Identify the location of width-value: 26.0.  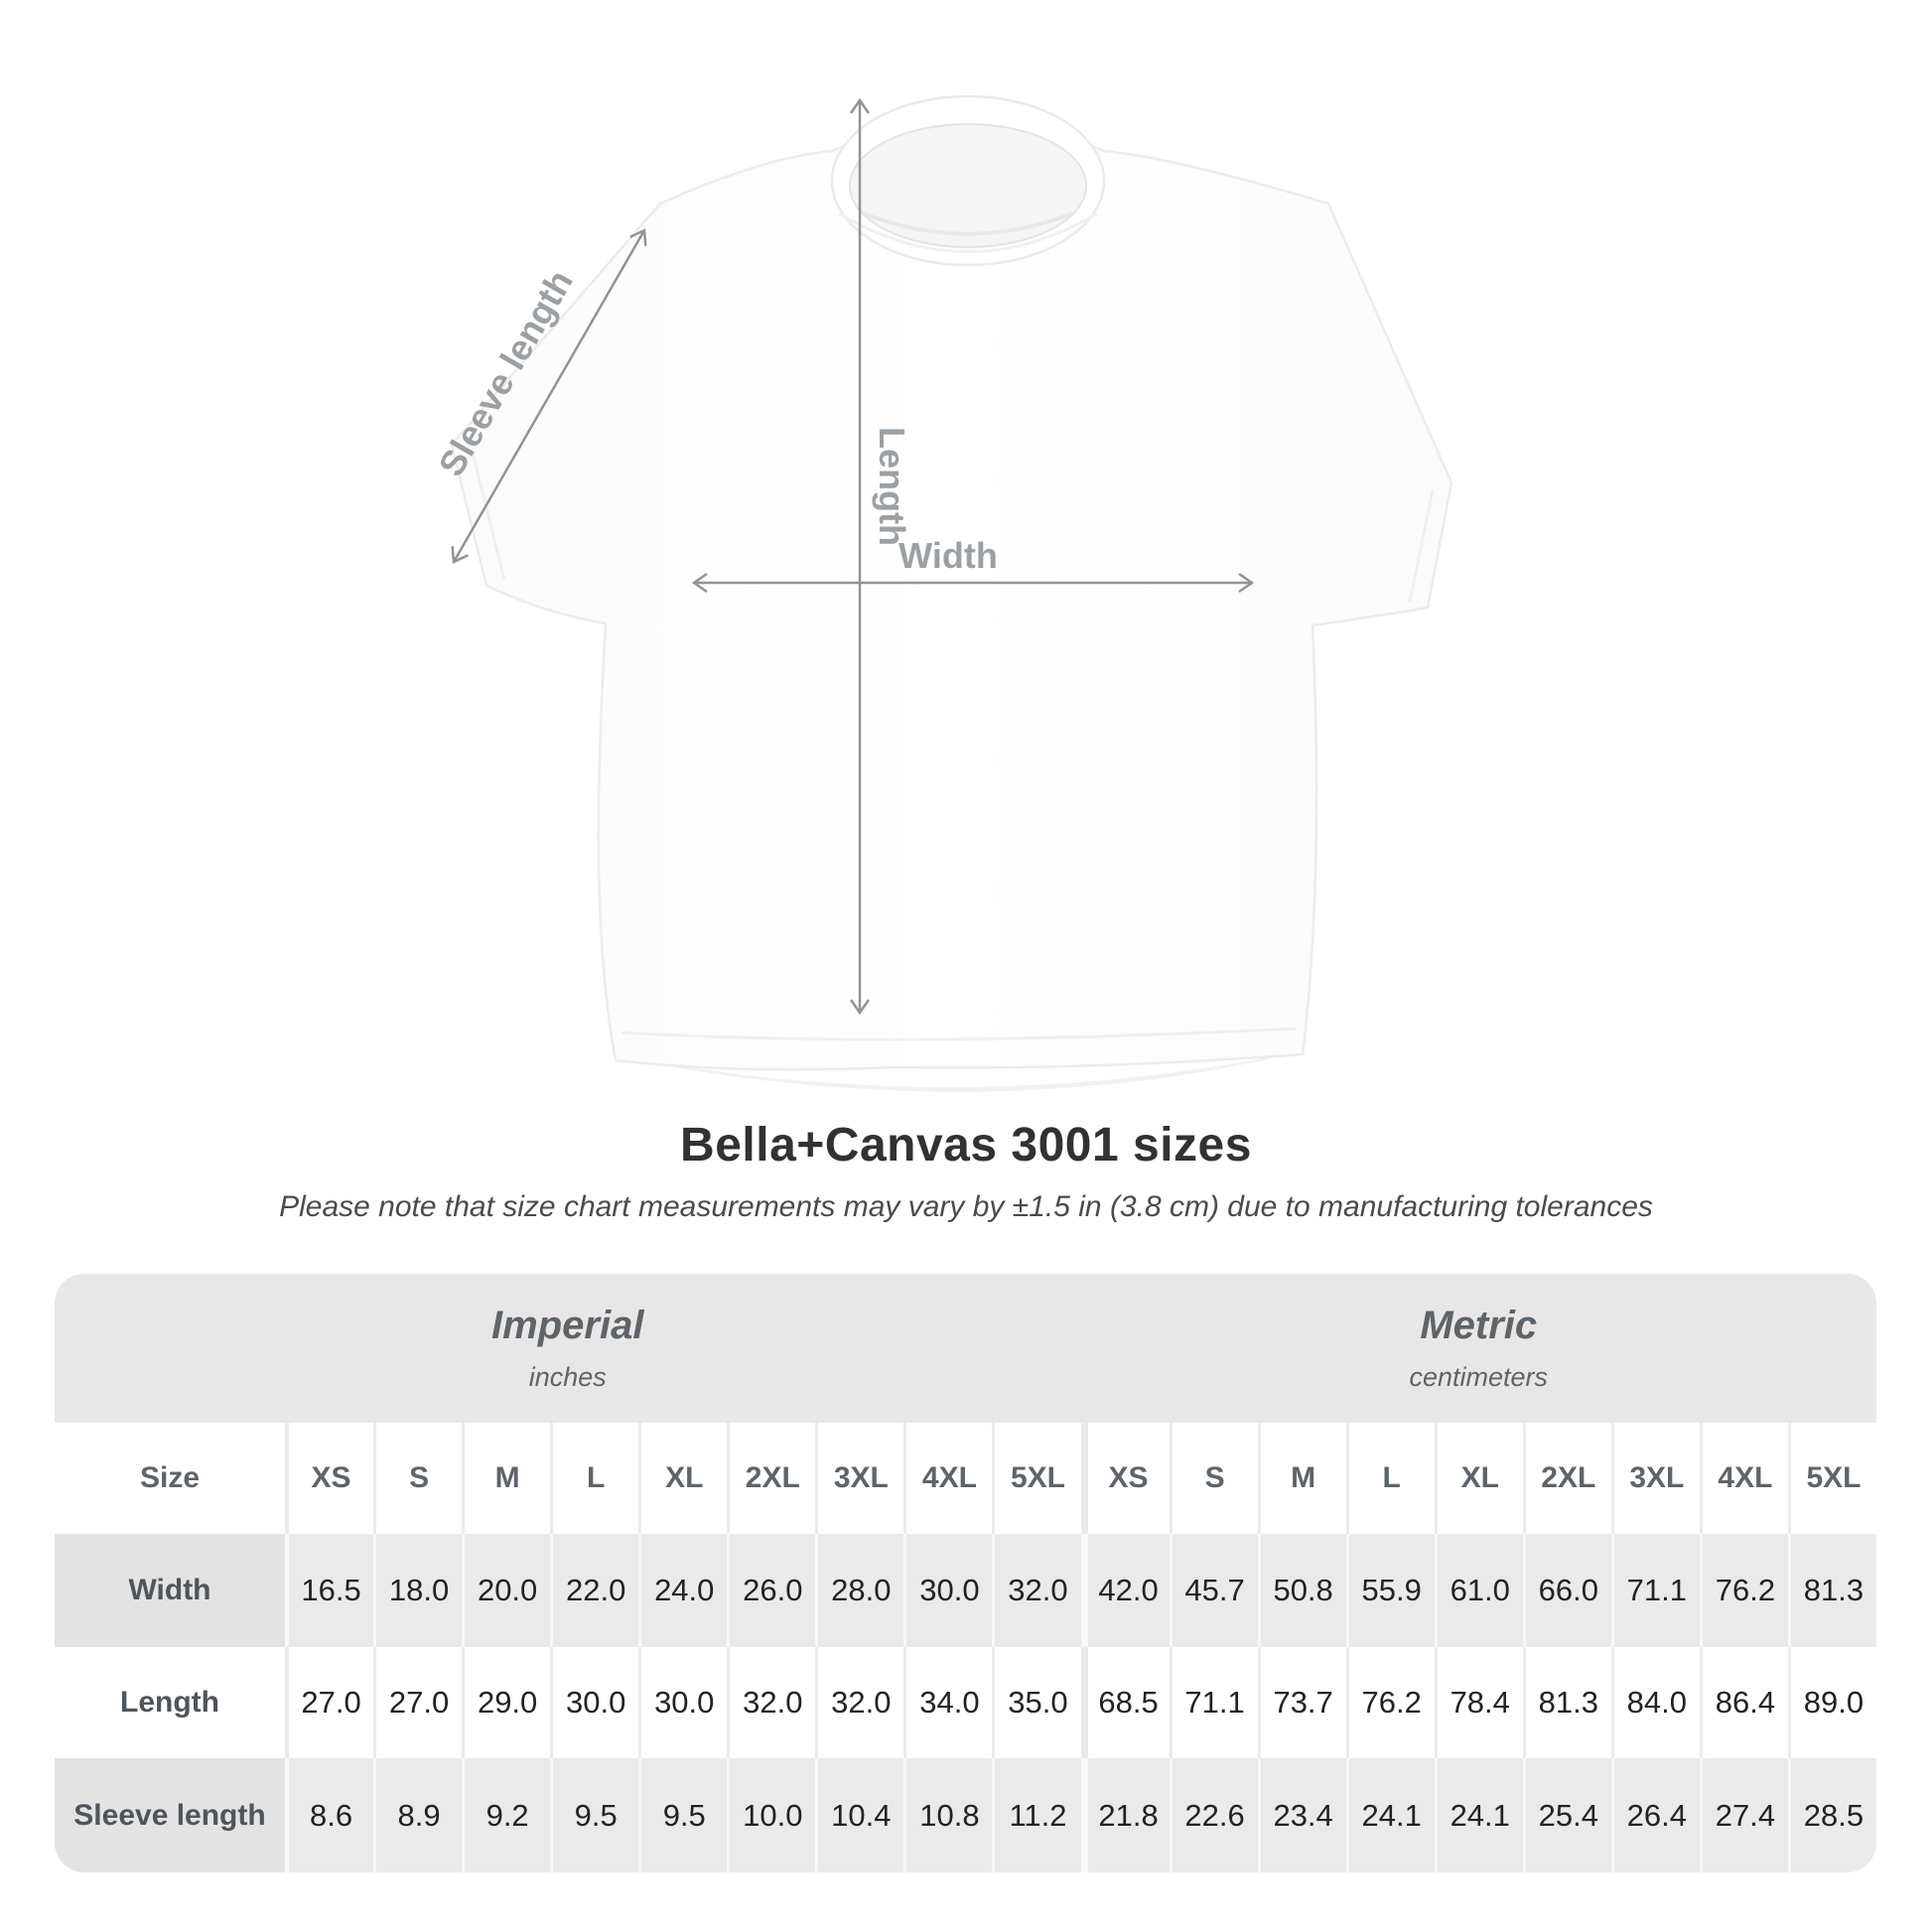
(772, 1591).